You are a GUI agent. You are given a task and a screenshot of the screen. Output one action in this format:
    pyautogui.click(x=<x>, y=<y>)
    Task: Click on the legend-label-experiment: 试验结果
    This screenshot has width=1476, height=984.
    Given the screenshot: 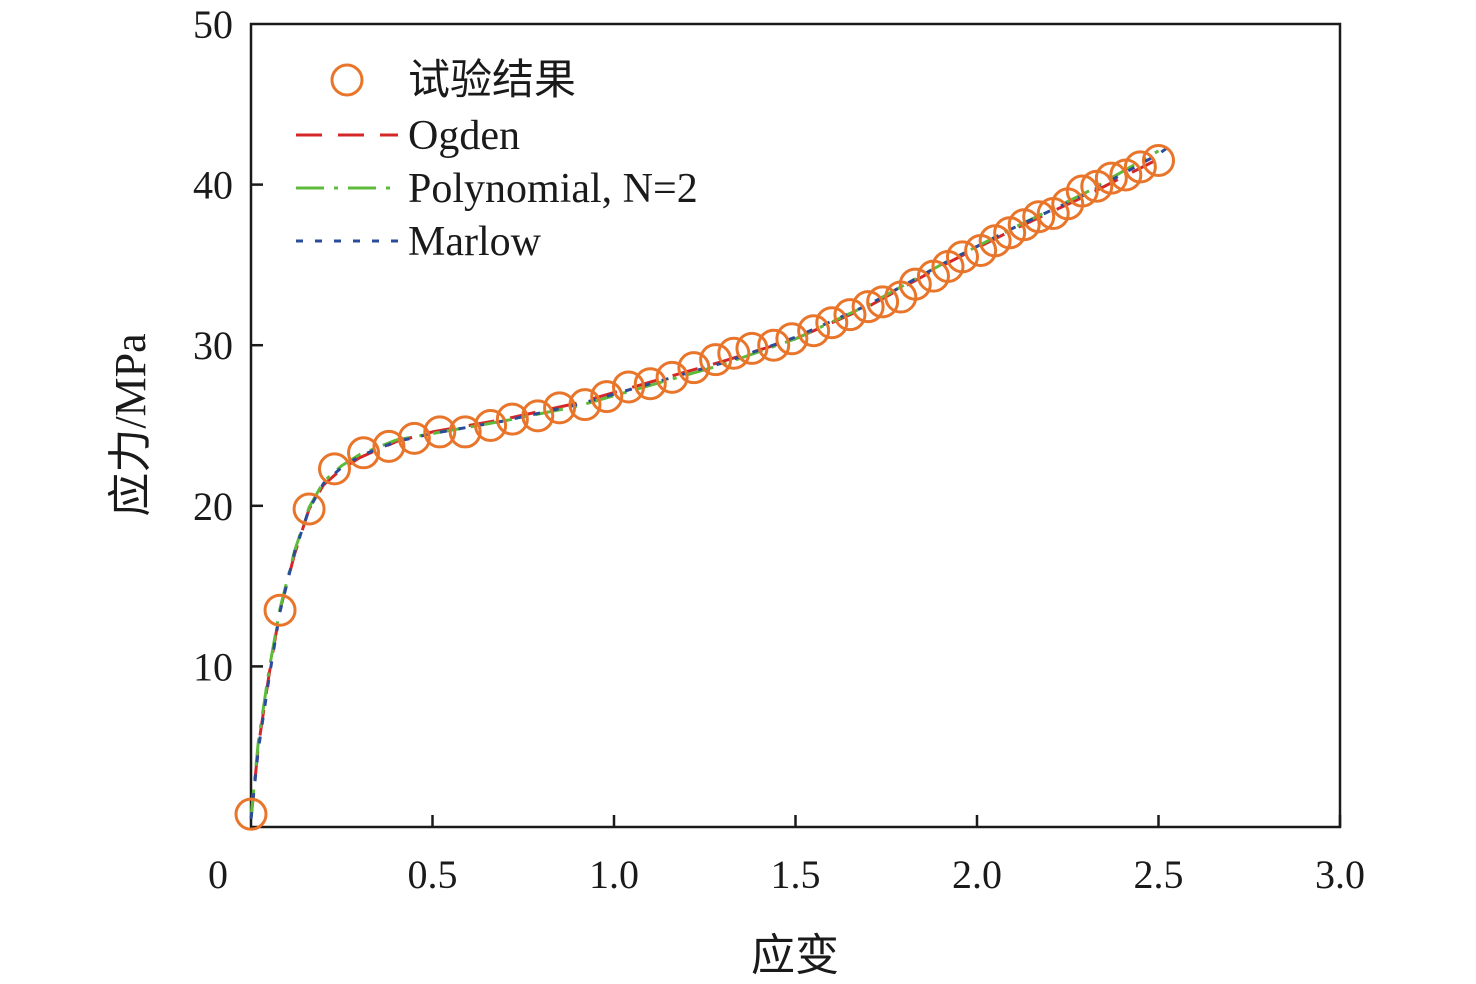 What is the action you would take?
    pyautogui.click(x=492, y=80)
    